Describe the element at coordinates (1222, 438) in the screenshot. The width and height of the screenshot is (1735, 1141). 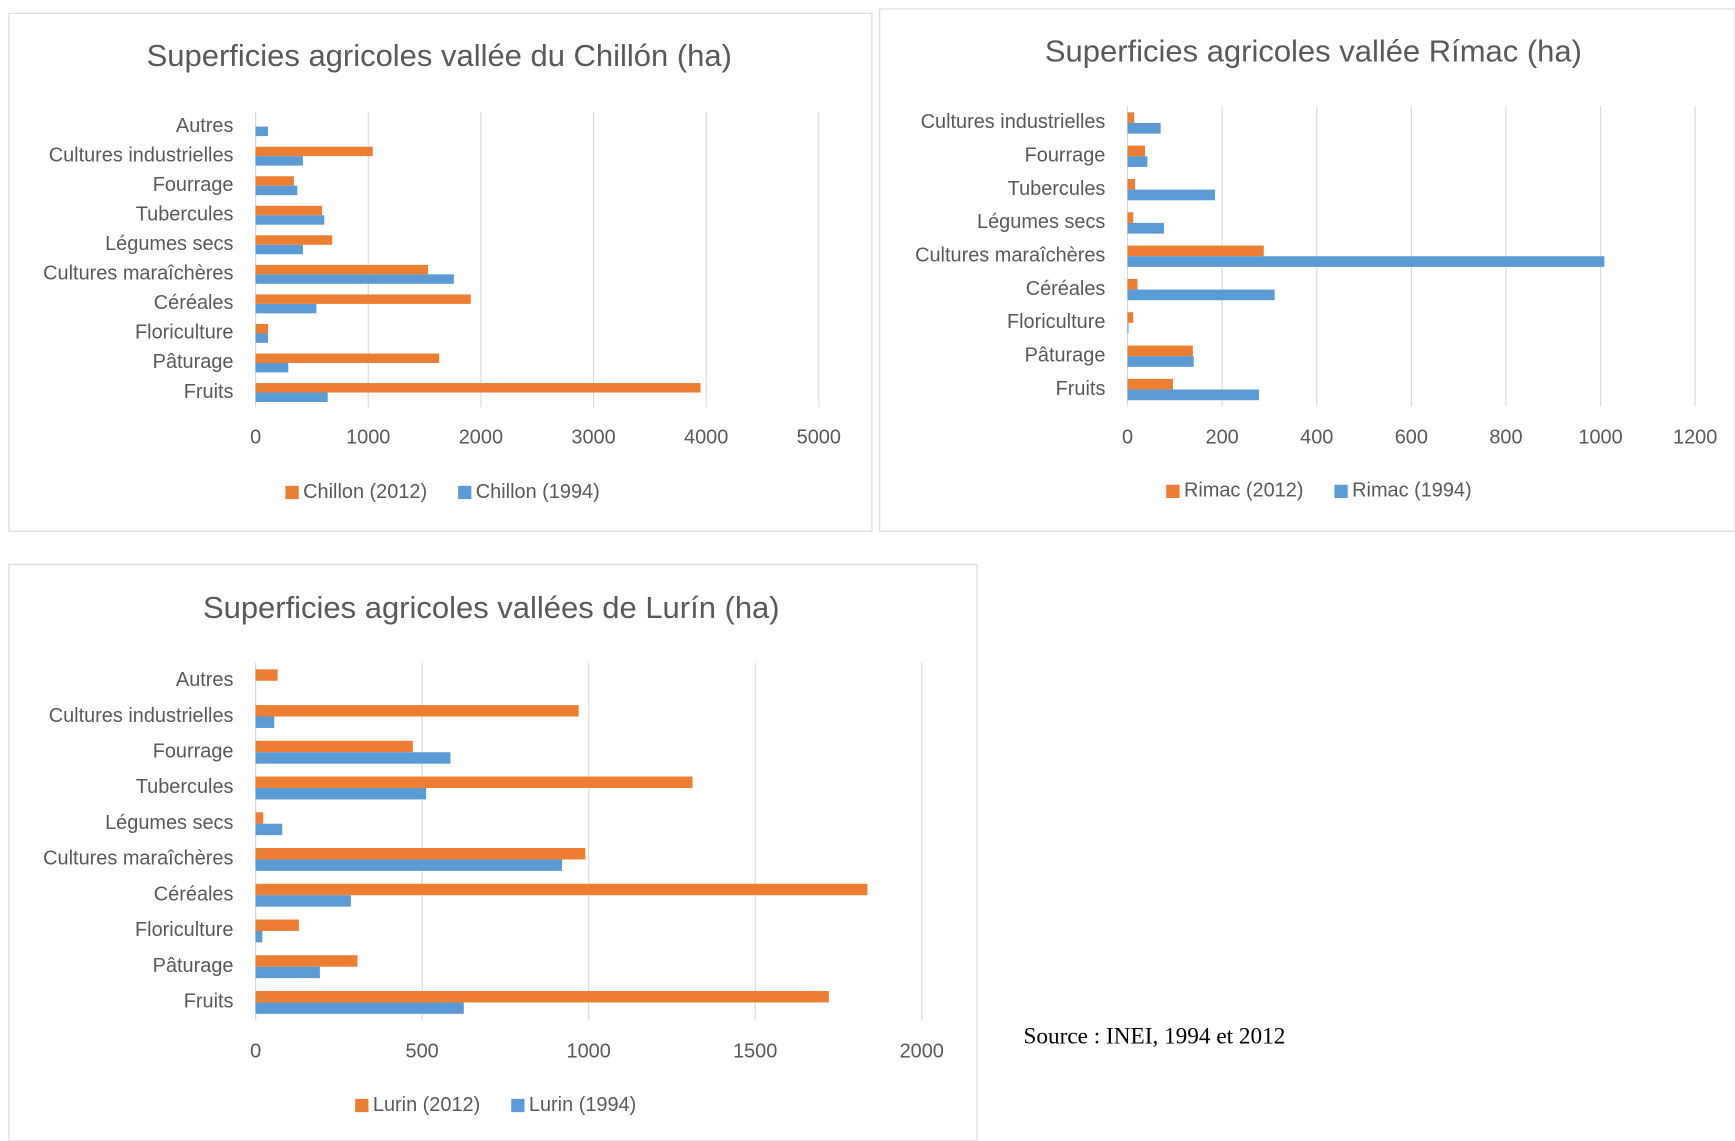
I see `x-tick-label: 200` at that location.